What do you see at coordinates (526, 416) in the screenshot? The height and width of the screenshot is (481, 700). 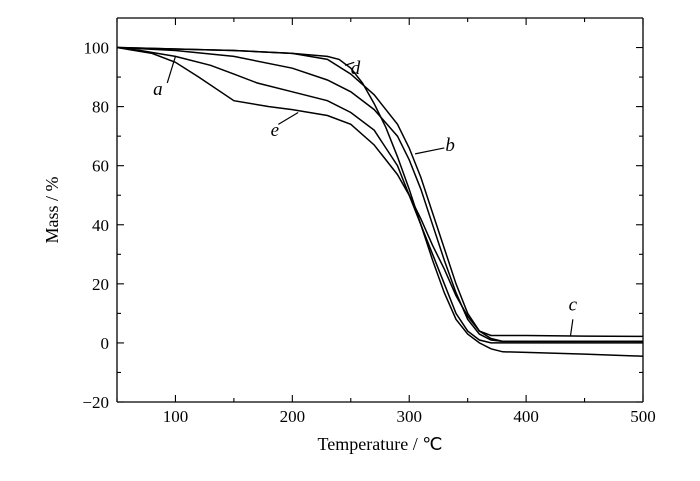 I see `x-tick-label: 400` at bounding box center [526, 416].